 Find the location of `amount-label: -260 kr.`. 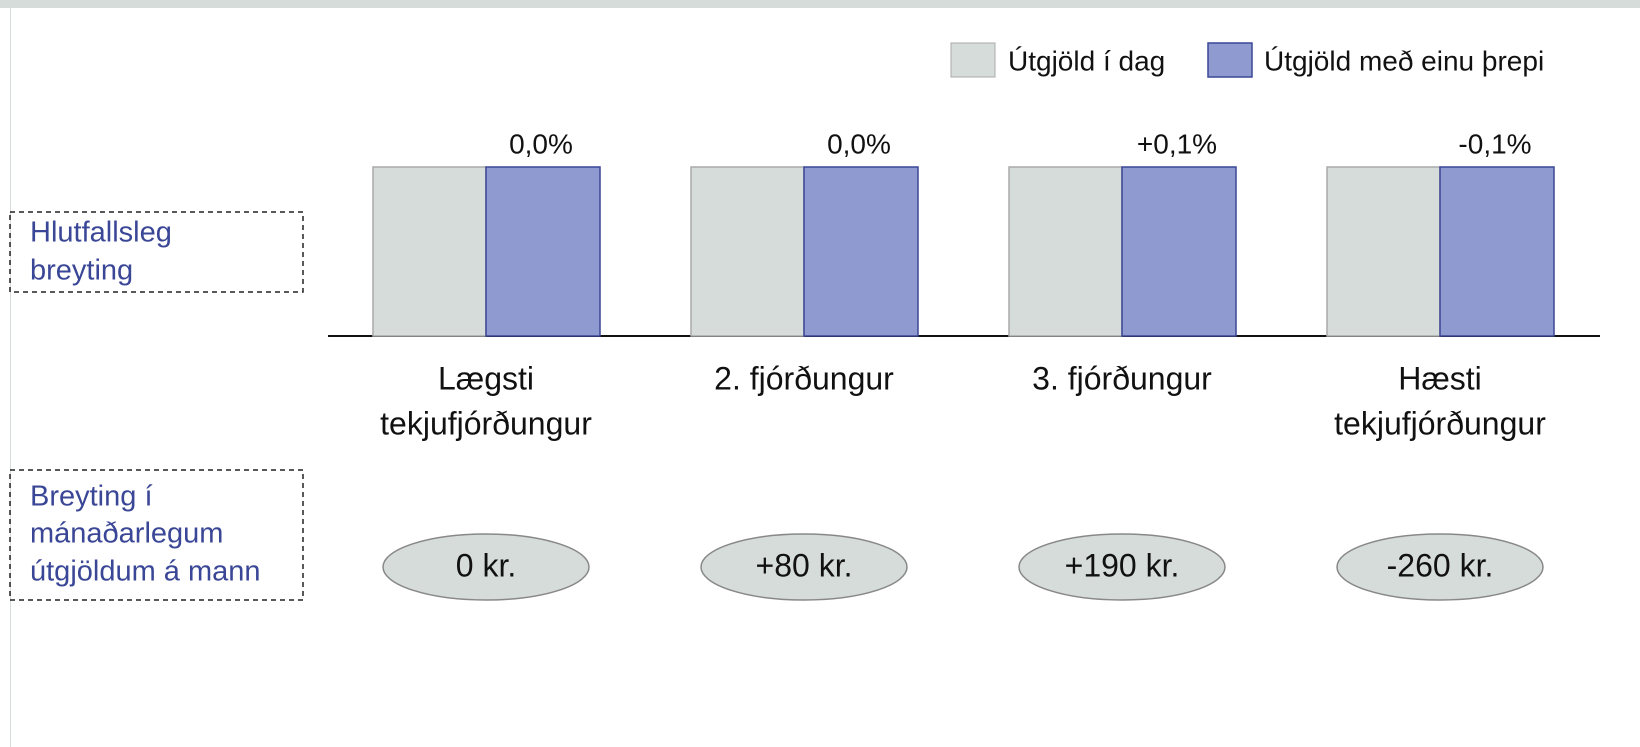

amount-label: -260 kr. is located at coordinates (1440, 565).